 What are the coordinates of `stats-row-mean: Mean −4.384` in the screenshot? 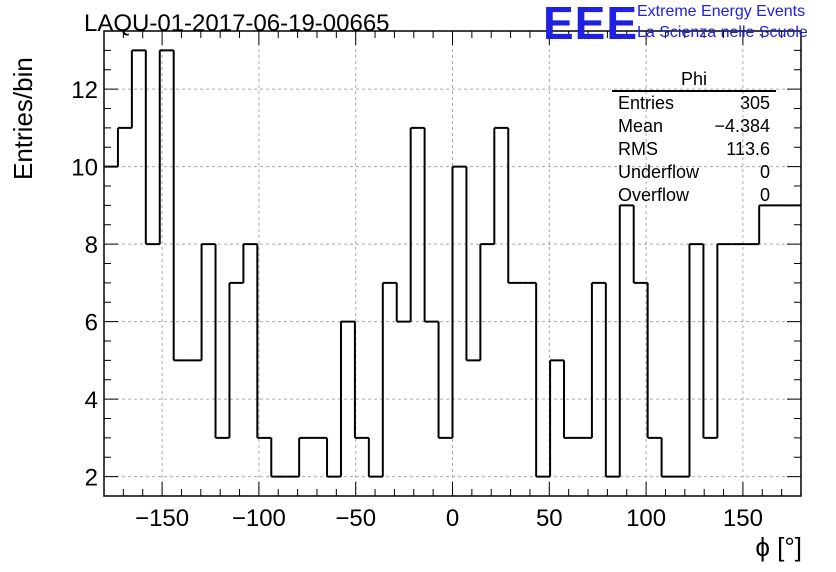 It's located at (694, 126).